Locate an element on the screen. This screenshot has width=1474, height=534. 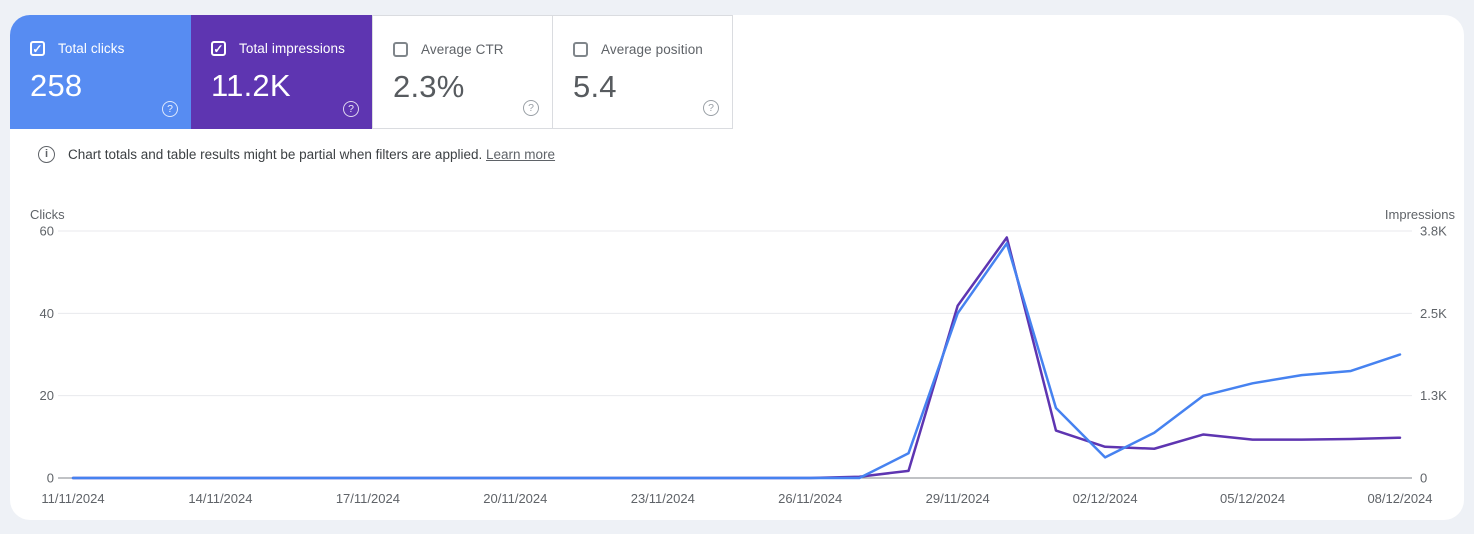
left-axis-tick: 60 is located at coordinates (47, 231).